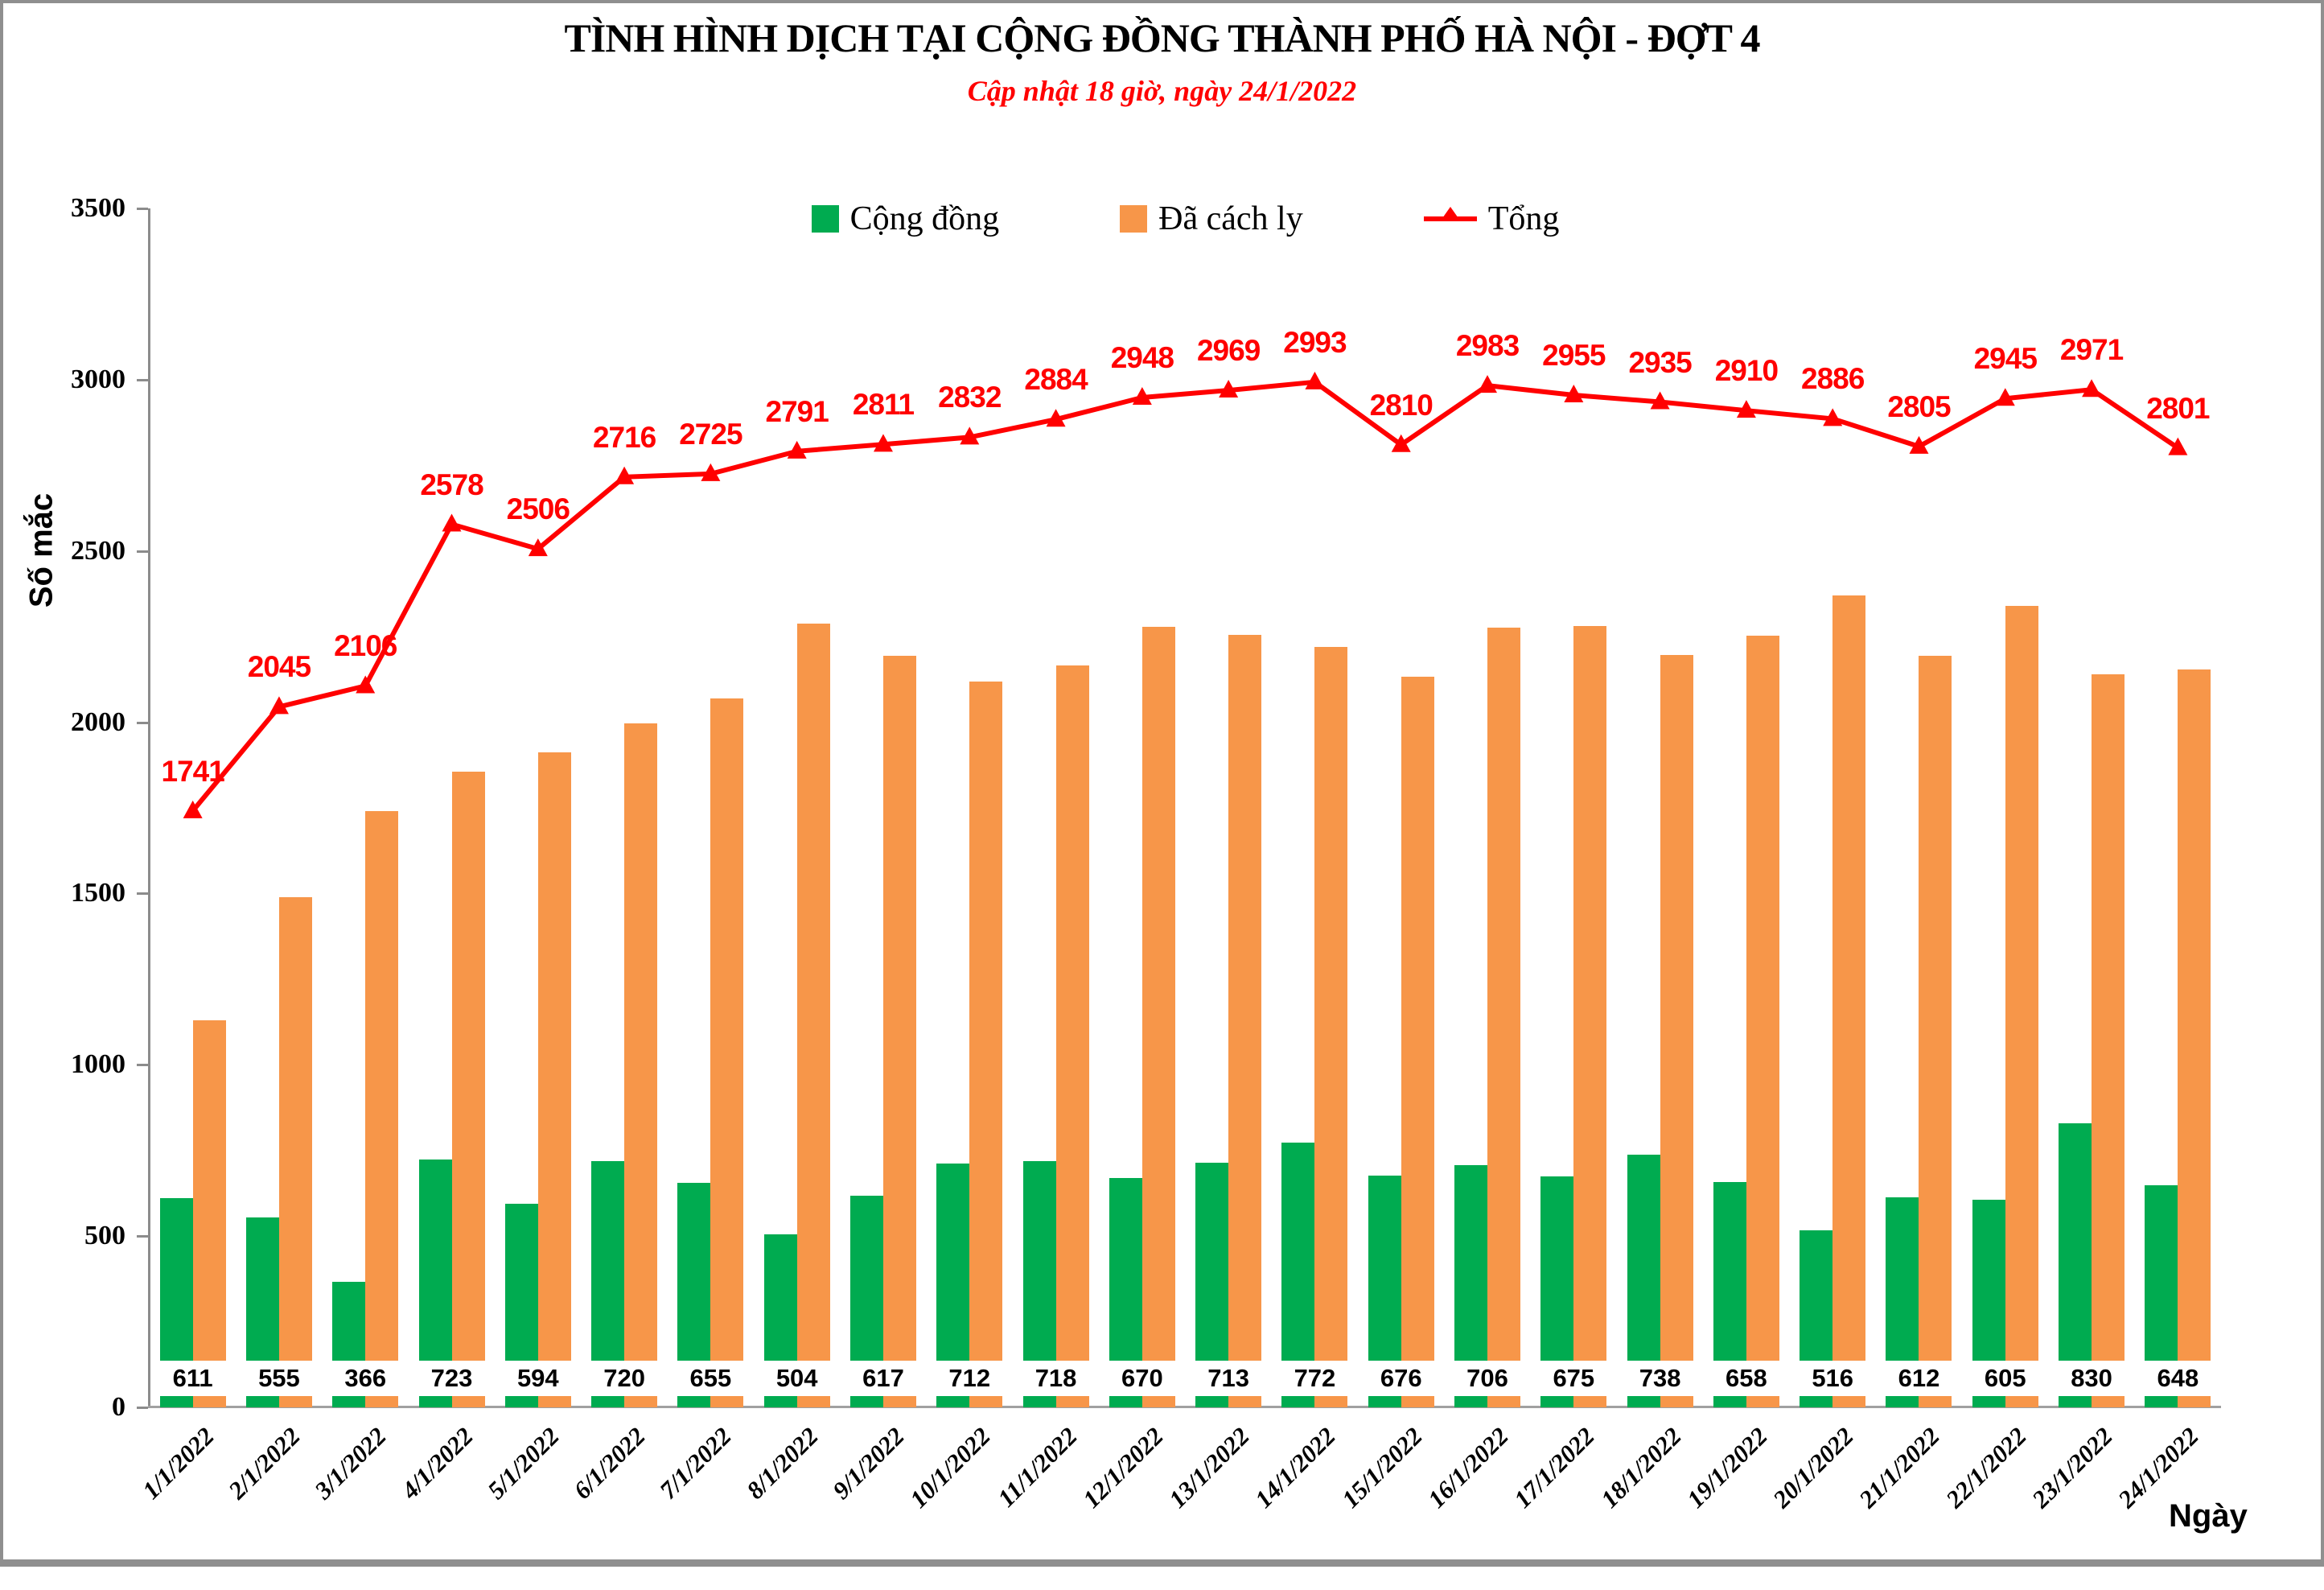  What do you see at coordinates (1660, 1378) in the screenshot?
I see `bar-value-label: 738` at bounding box center [1660, 1378].